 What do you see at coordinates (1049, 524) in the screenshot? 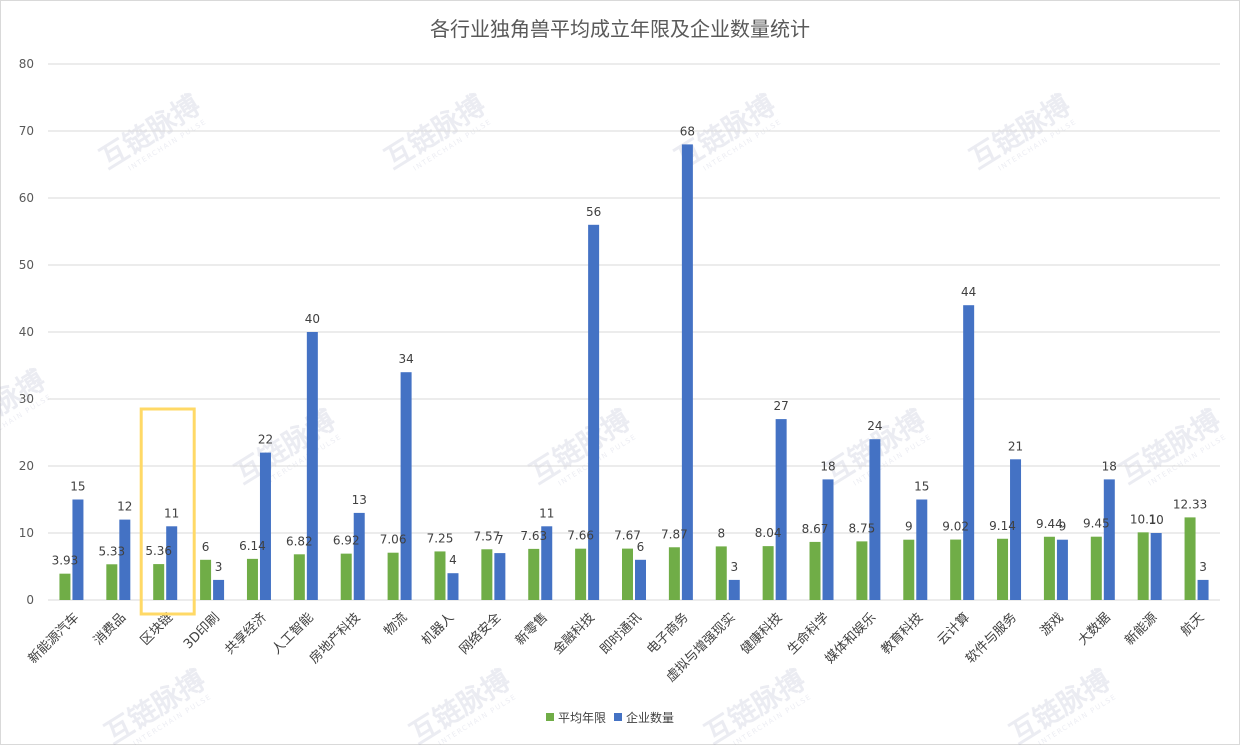
I see `data-label-avg-years: 9.44` at bounding box center [1049, 524].